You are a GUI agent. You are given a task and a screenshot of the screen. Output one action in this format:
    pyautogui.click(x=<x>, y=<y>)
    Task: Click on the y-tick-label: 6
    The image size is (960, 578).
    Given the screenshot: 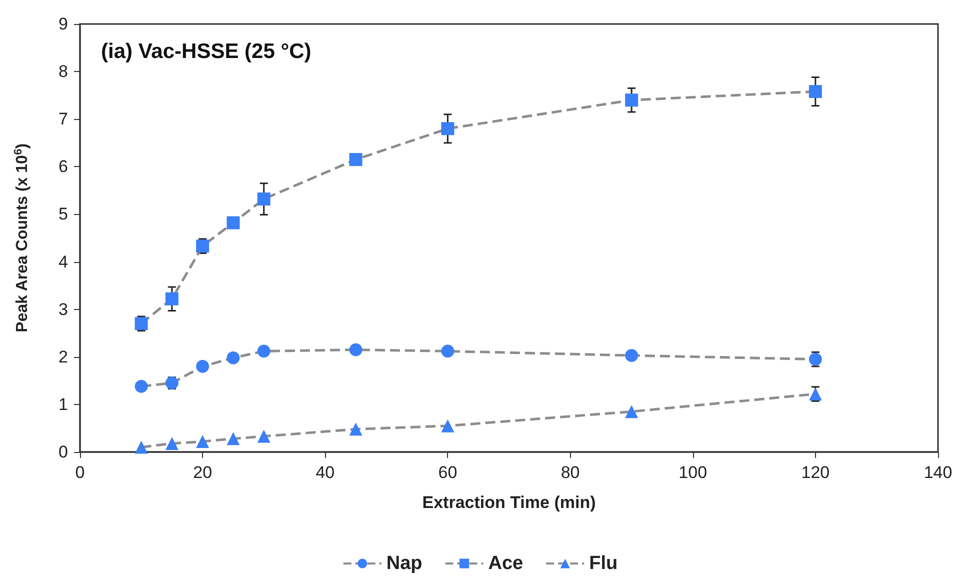 What is the action you would take?
    pyautogui.click(x=63, y=166)
    